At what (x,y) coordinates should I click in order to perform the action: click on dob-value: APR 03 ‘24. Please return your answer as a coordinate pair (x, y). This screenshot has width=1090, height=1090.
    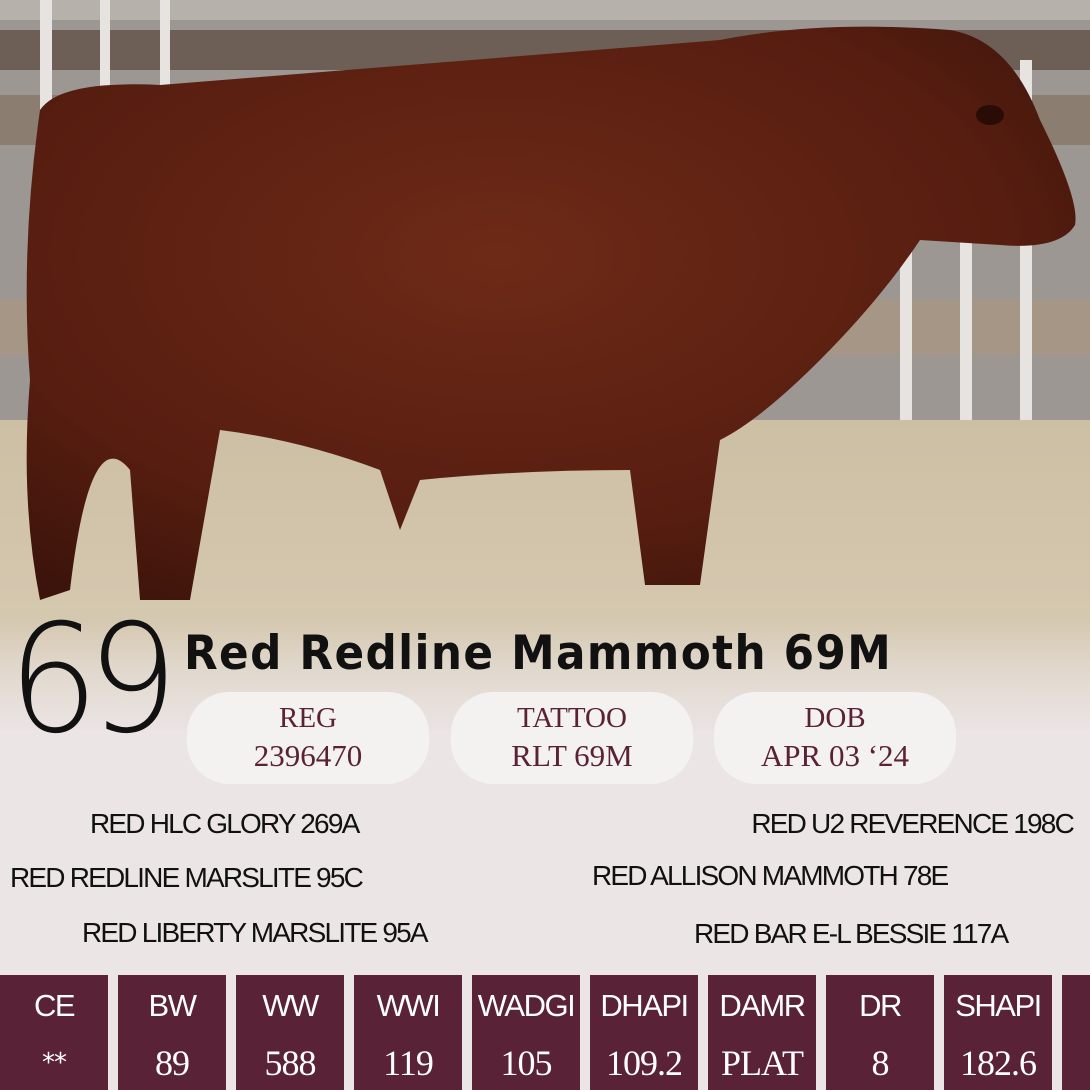
    Looking at the image, I should click on (835, 755).